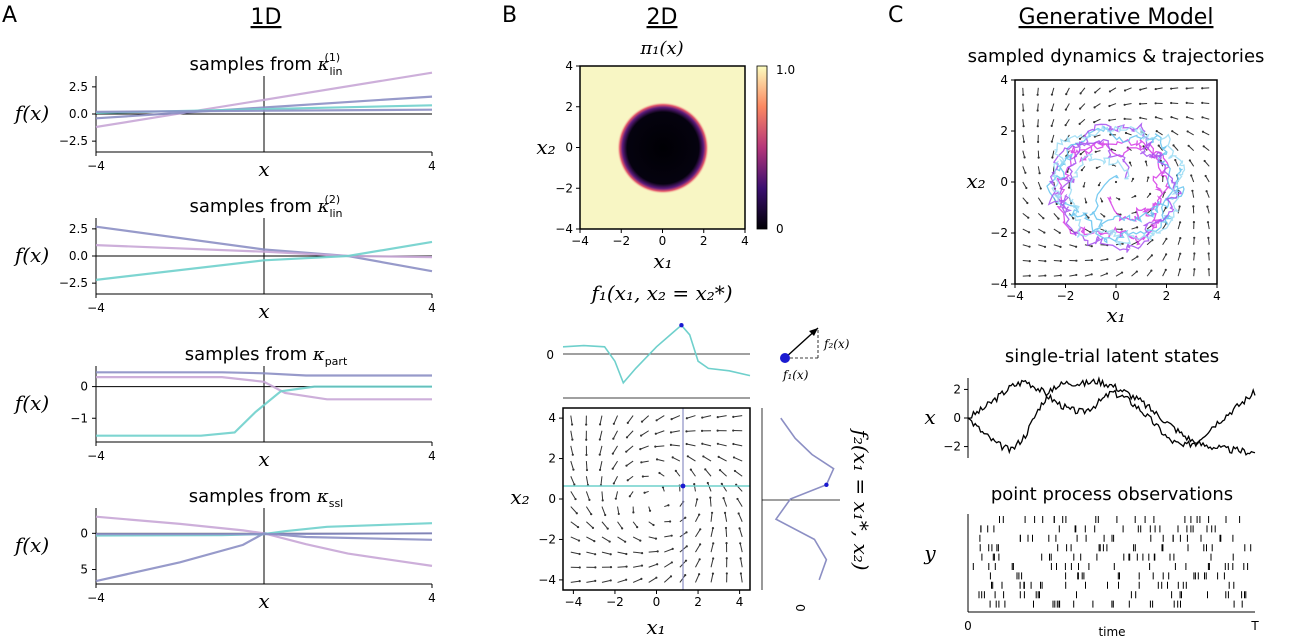  Describe the element at coordinates (861, 498) in the screenshot. I see `f2-ylabel: f₂(x₁ = x₁*, x₂)` at that location.